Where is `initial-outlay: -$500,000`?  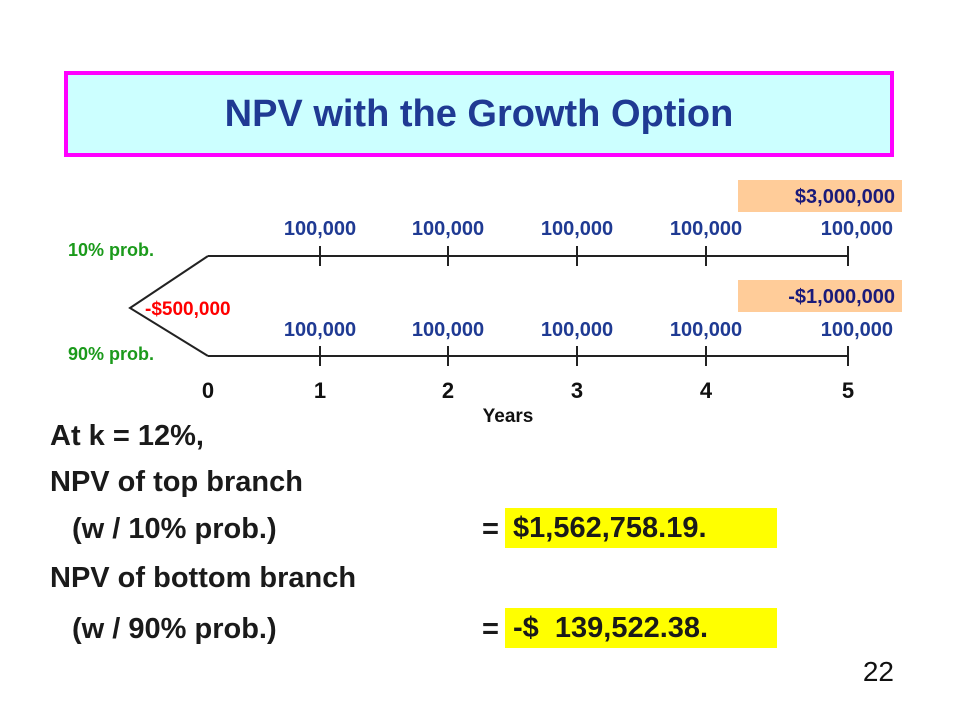 initial-outlay: -$500,000 is located at coordinates (188, 309).